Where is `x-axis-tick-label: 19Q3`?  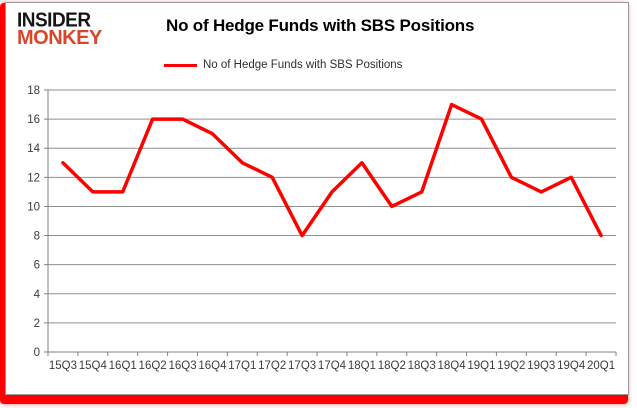
x-axis-tick-label: 19Q3 is located at coordinates (541, 366).